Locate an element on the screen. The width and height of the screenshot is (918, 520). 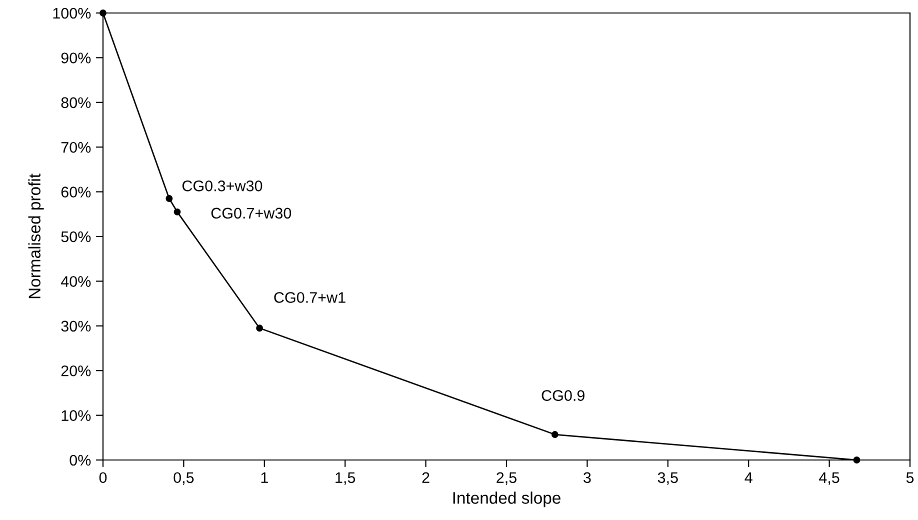
x-tick-label: 0 is located at coordinates (103, 478).